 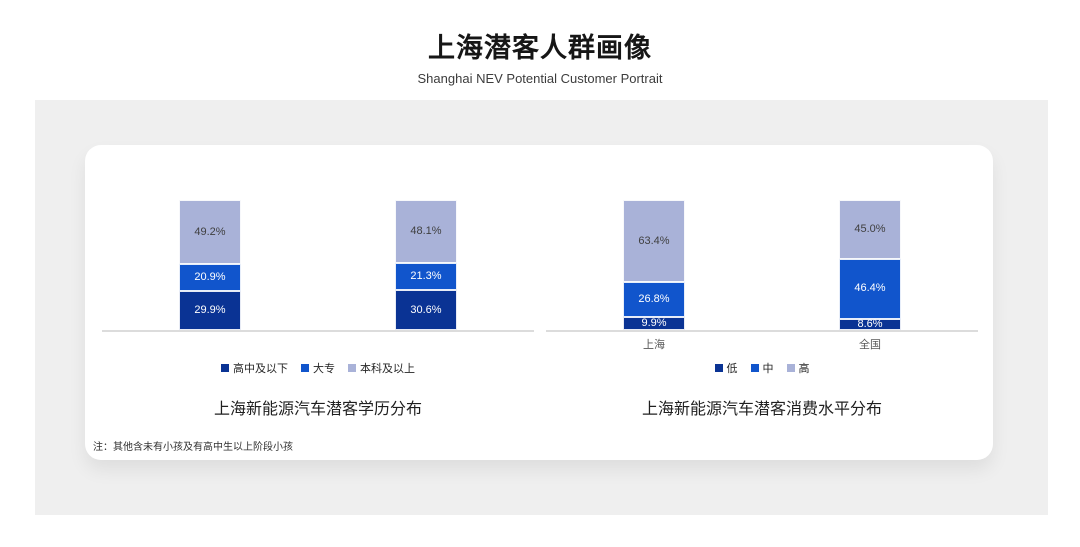 What do you see at coordinates (317, 409) in the screenshot?
I see `education-chart-title: 上海新能源汽车潜客学历分布` at bounding box center [317, 409].